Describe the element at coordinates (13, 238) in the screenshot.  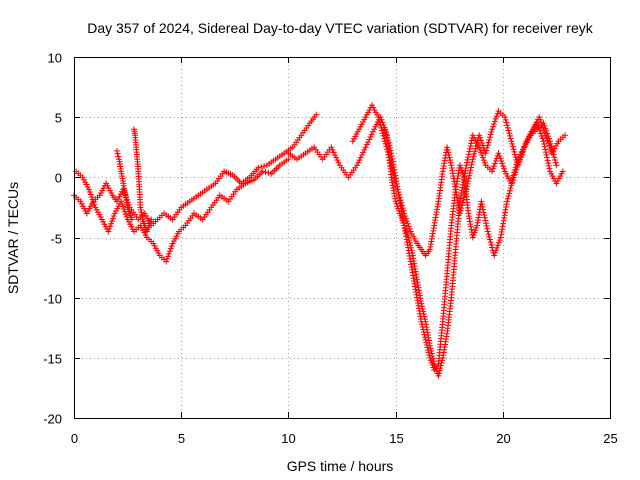
I see `y-axis-title: SDTVAR / TECUs` at that location.